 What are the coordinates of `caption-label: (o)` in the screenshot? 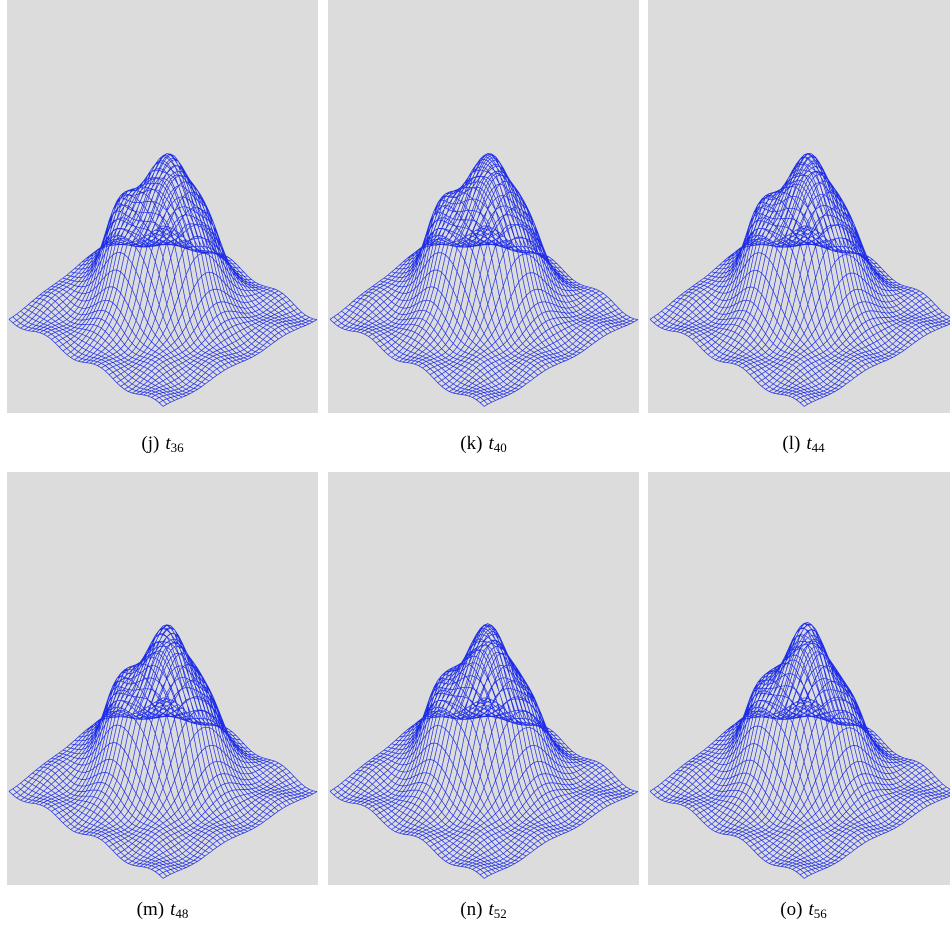 It's located at (791, 909).